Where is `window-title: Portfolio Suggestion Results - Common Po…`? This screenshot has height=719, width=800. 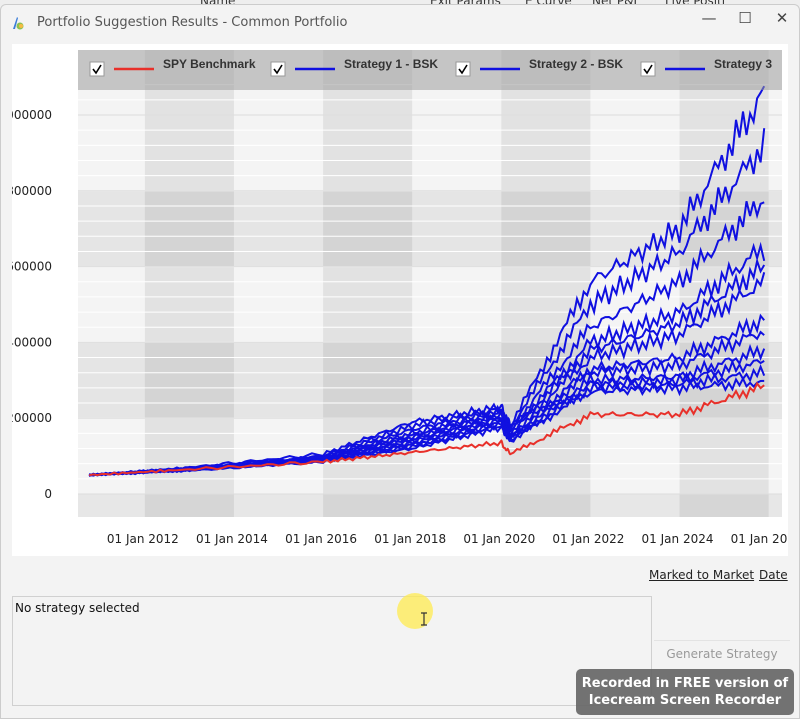 window-title: Portfolio Suggestion Results - Common Po… is located at coordinates (192, 22).